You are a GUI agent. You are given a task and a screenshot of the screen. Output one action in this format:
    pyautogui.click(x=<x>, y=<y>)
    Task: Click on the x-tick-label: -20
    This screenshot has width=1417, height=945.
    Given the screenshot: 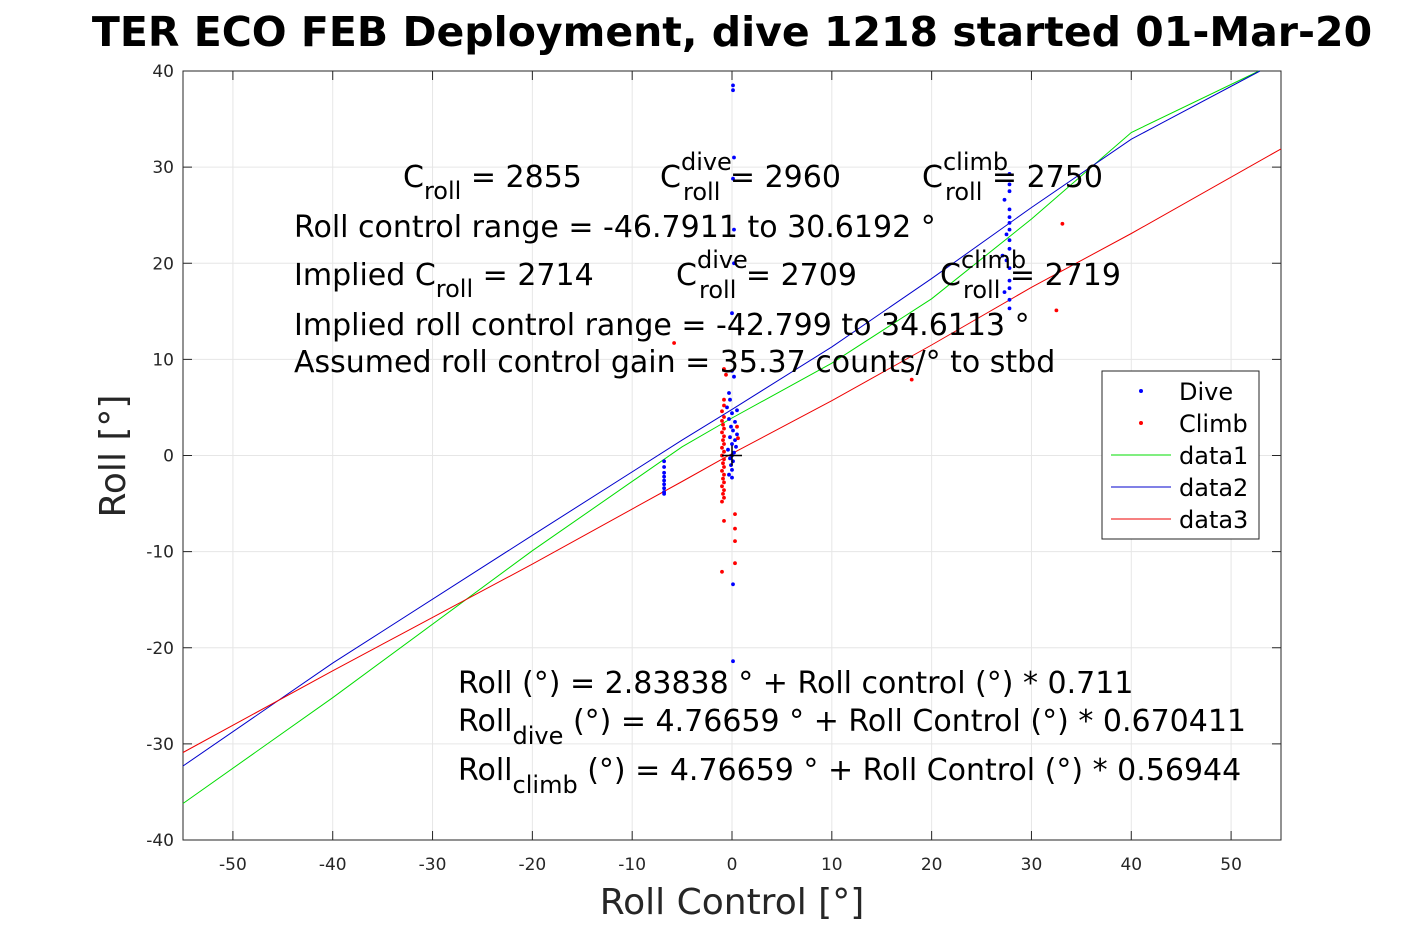 What is the action you would take?
    pyautogui.click(x=532, y=865)
    